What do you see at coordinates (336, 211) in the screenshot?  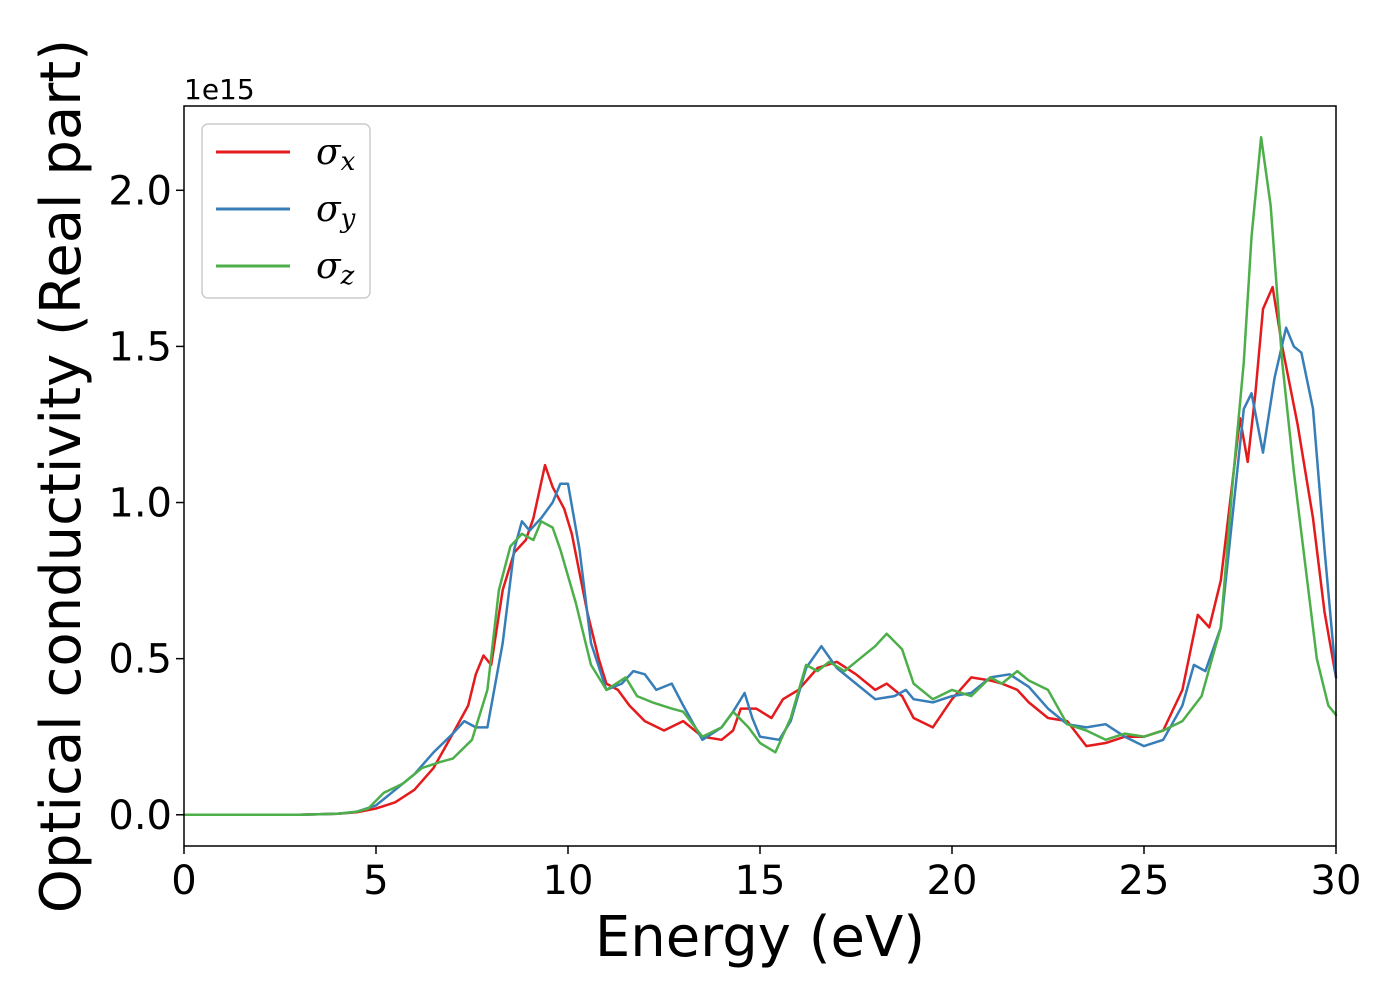 I see `legend-label-y: σy` at bounding box center [336, 211].